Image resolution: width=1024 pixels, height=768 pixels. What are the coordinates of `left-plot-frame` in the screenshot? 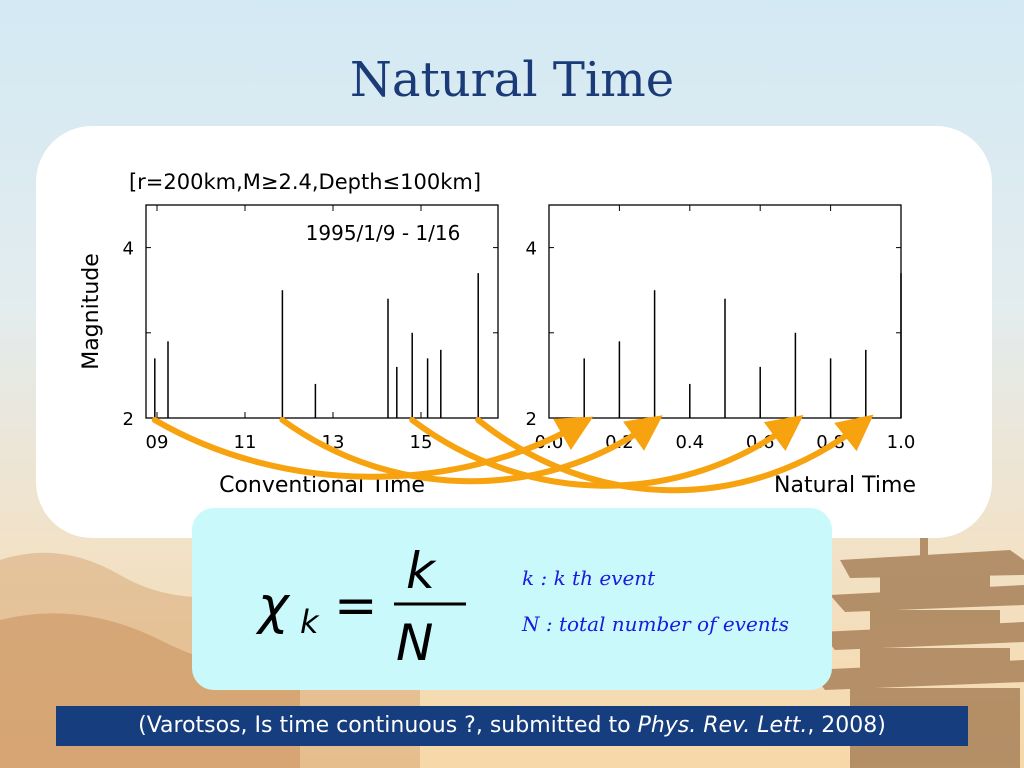 It's located at (322, 311).